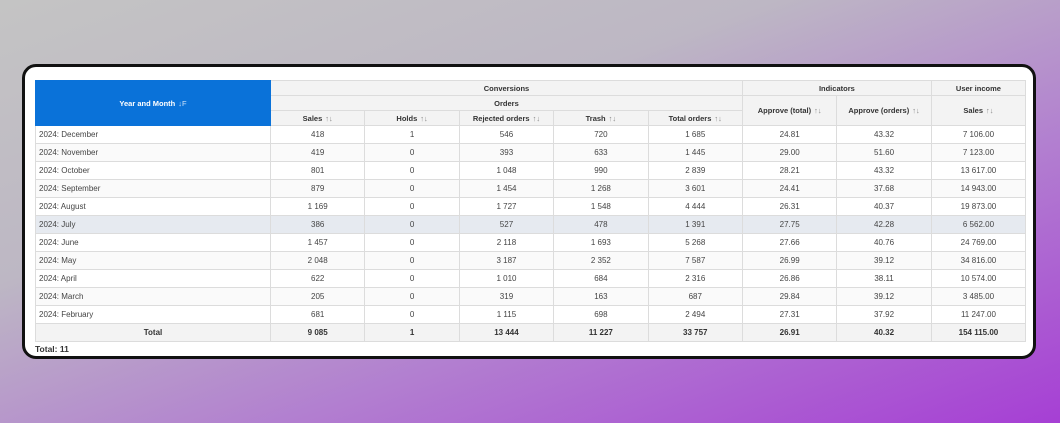 This screenshot has height=423, width=1060. What do you see at coordinates (978, 242) in the screenshot?
I see `cell-sales: 24 769.00` at bounding box center [978, 242].